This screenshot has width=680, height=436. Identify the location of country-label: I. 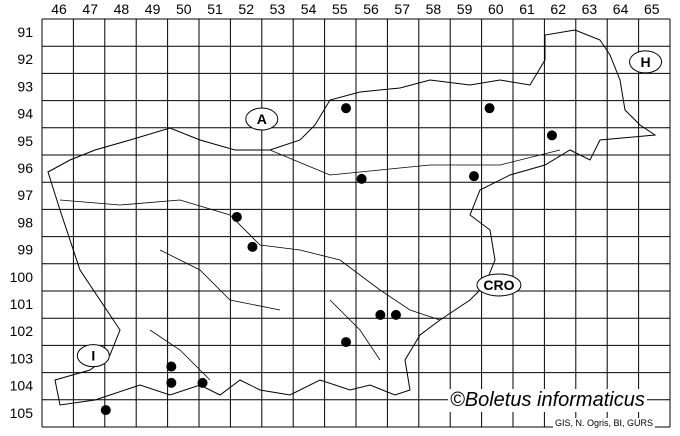
(93, 356).